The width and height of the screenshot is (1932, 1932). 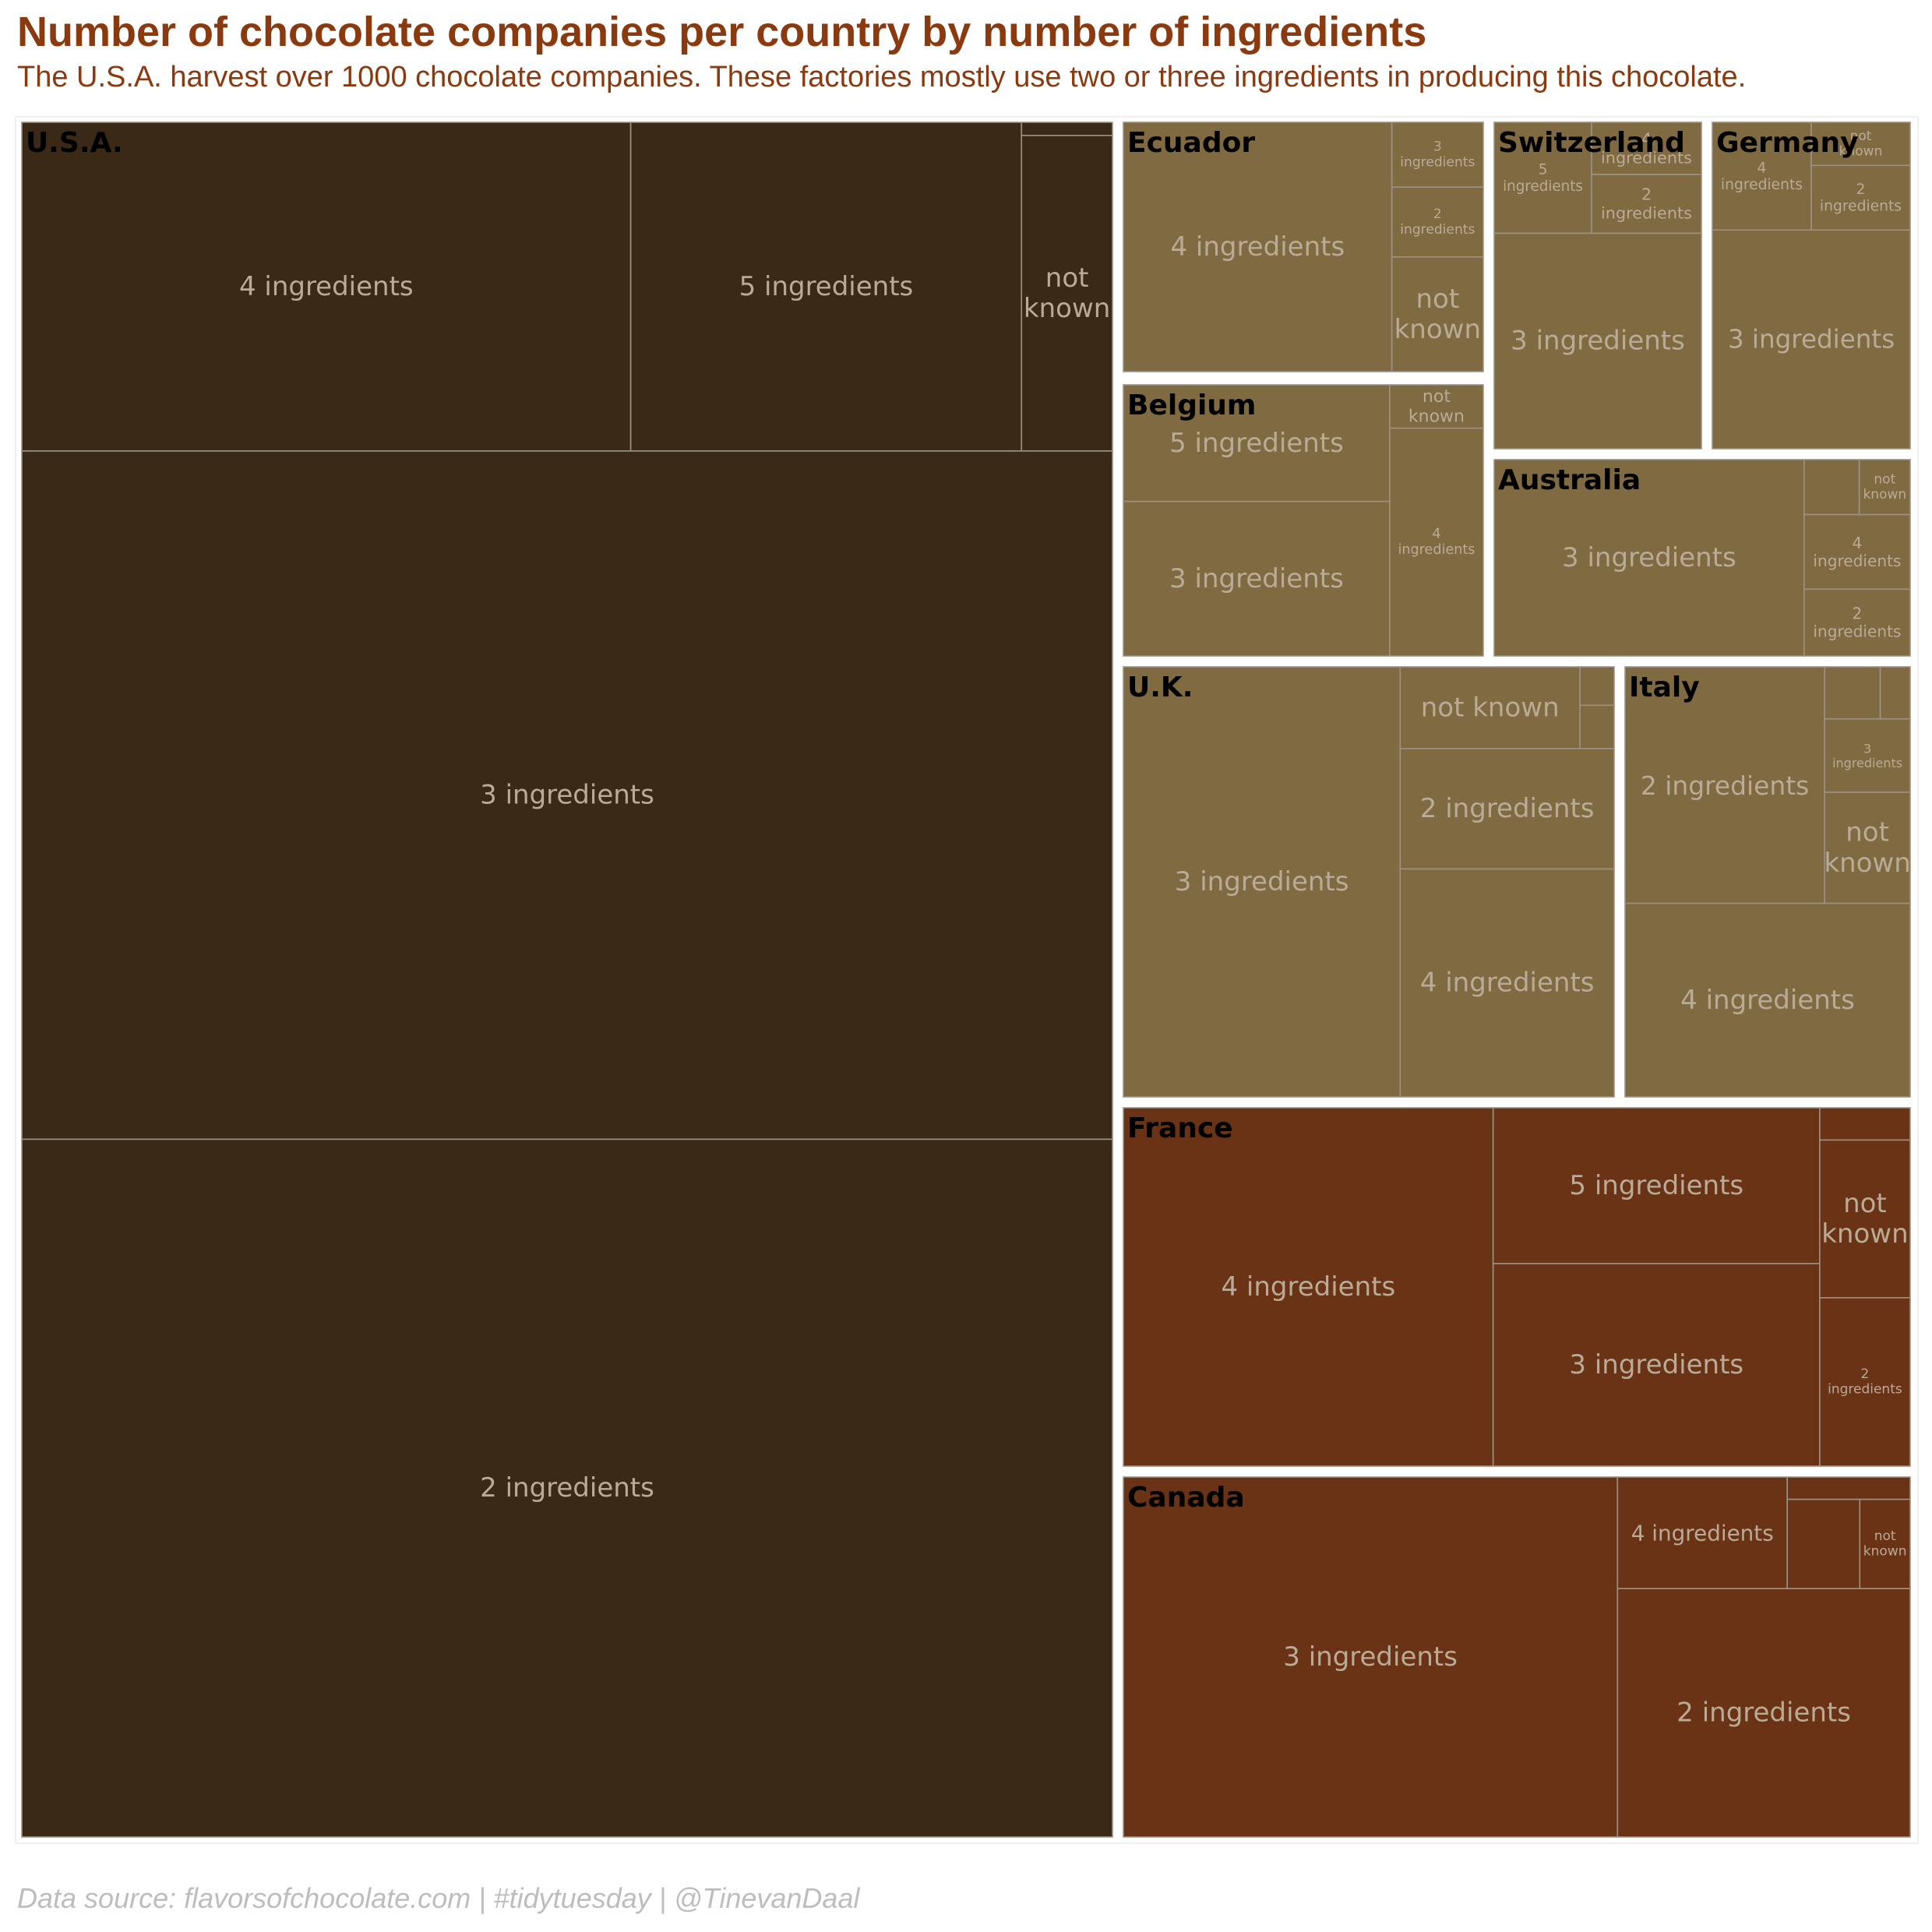 I want to click on tile-canada-3-ingredients, so click(x=1371, y=1657).